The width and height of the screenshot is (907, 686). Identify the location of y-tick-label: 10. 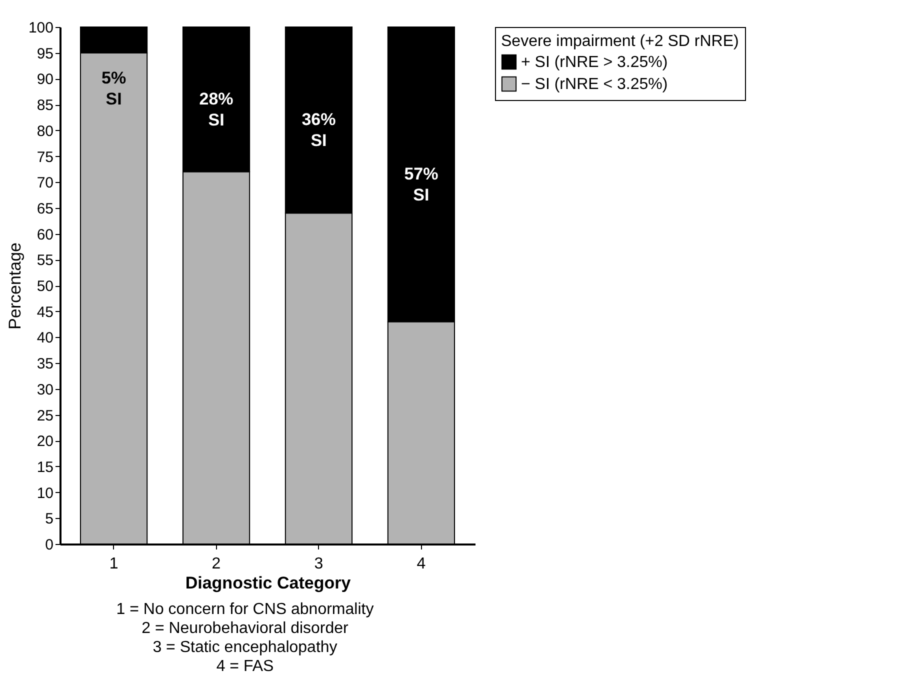
(45, 493).